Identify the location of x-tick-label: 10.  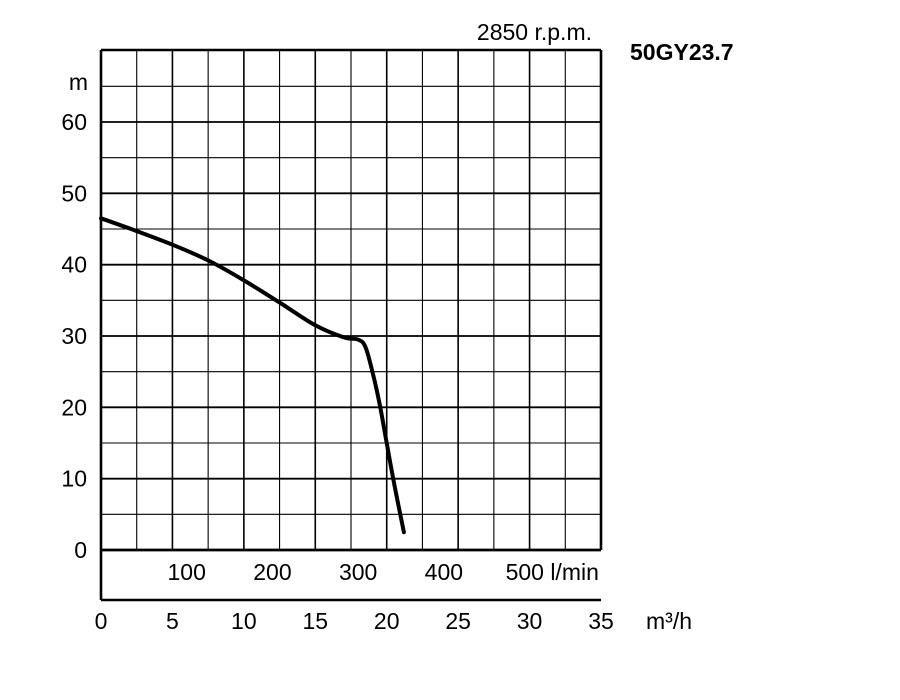
(244, 621).